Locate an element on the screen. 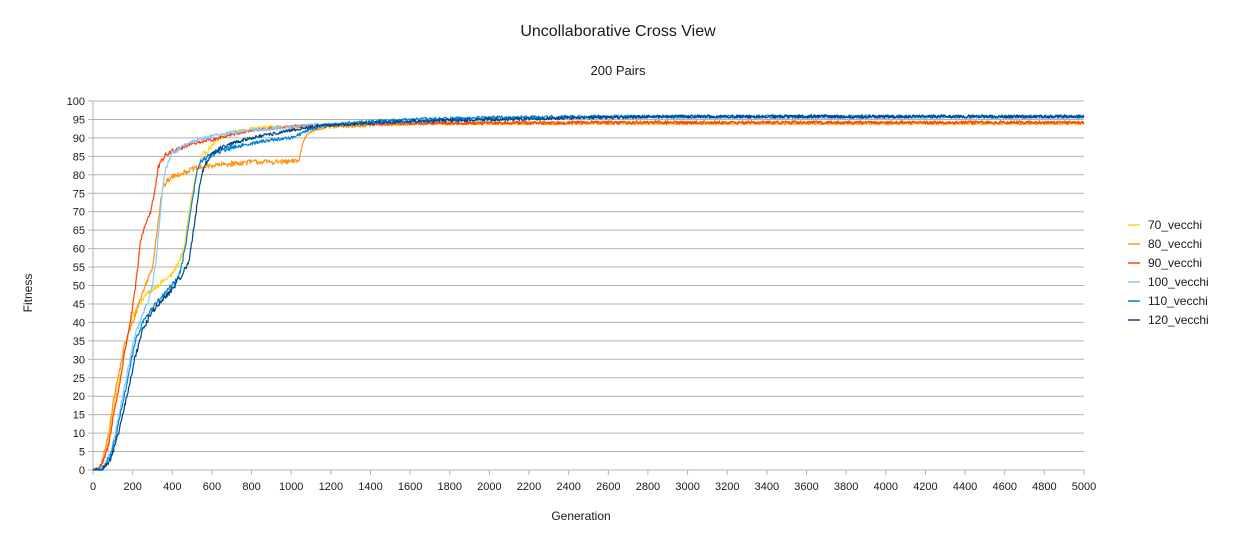 This screenshot has width=1238, height=547. x-tick-label: 1400 is located at coordinates (370, 487).